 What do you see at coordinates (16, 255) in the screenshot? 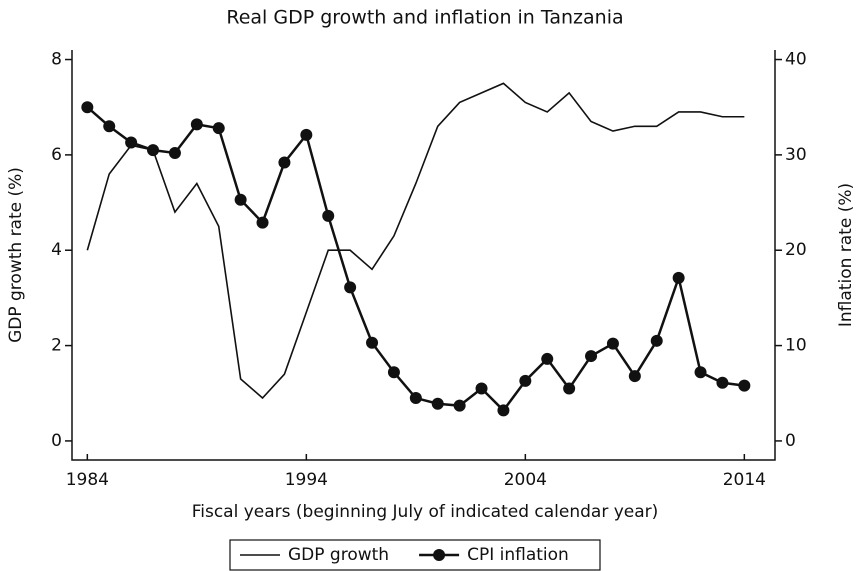
I see `y-axis-label: GDP growth rate (%)` at bounding box center [16, 255].